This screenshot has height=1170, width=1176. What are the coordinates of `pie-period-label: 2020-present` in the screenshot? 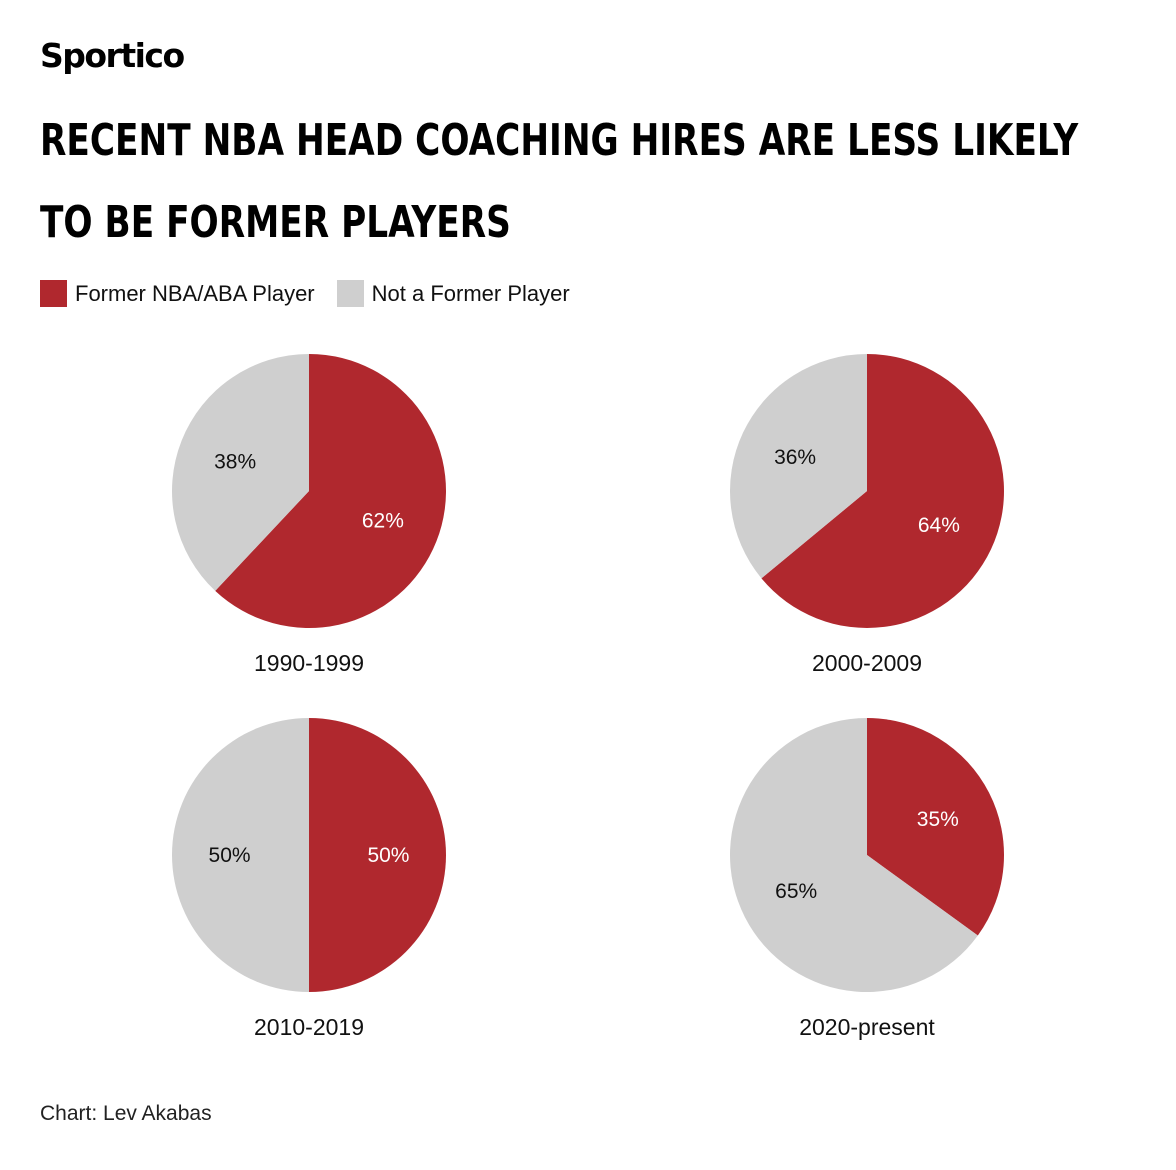 It's located at (867, 1027).